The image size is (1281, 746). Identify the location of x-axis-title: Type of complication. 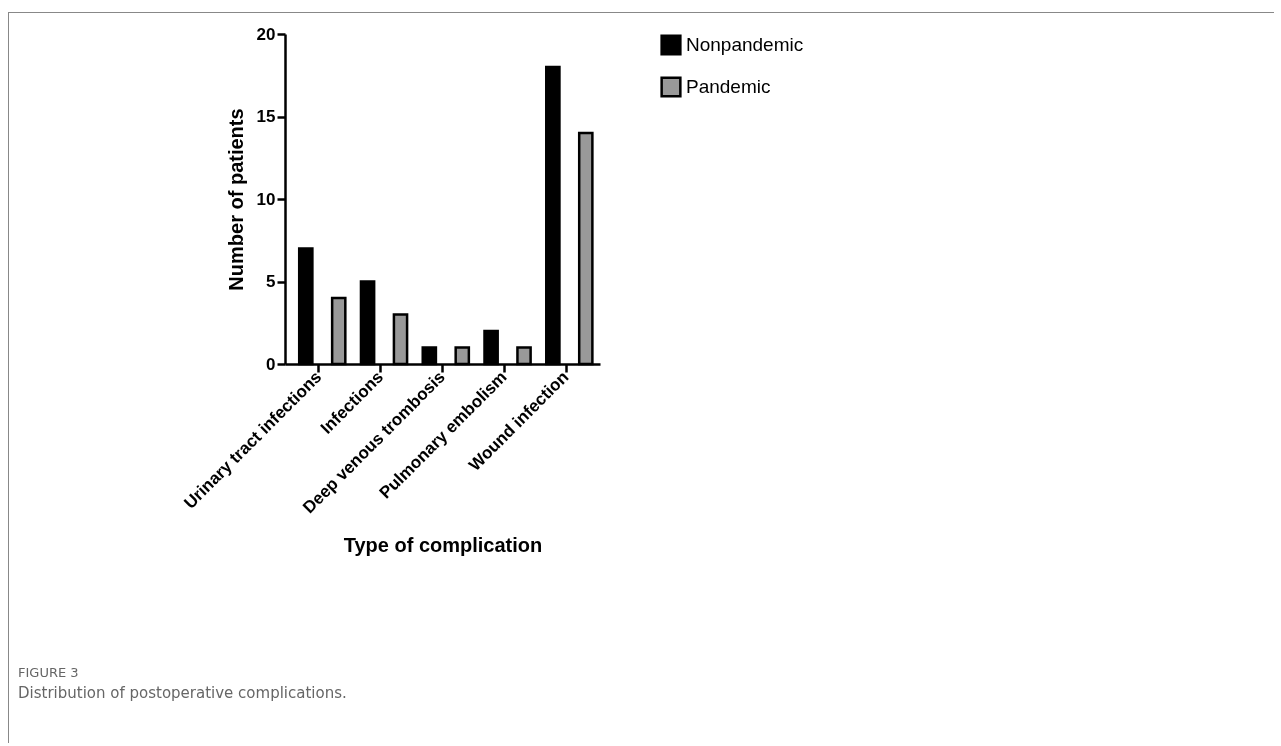
(443, 545).